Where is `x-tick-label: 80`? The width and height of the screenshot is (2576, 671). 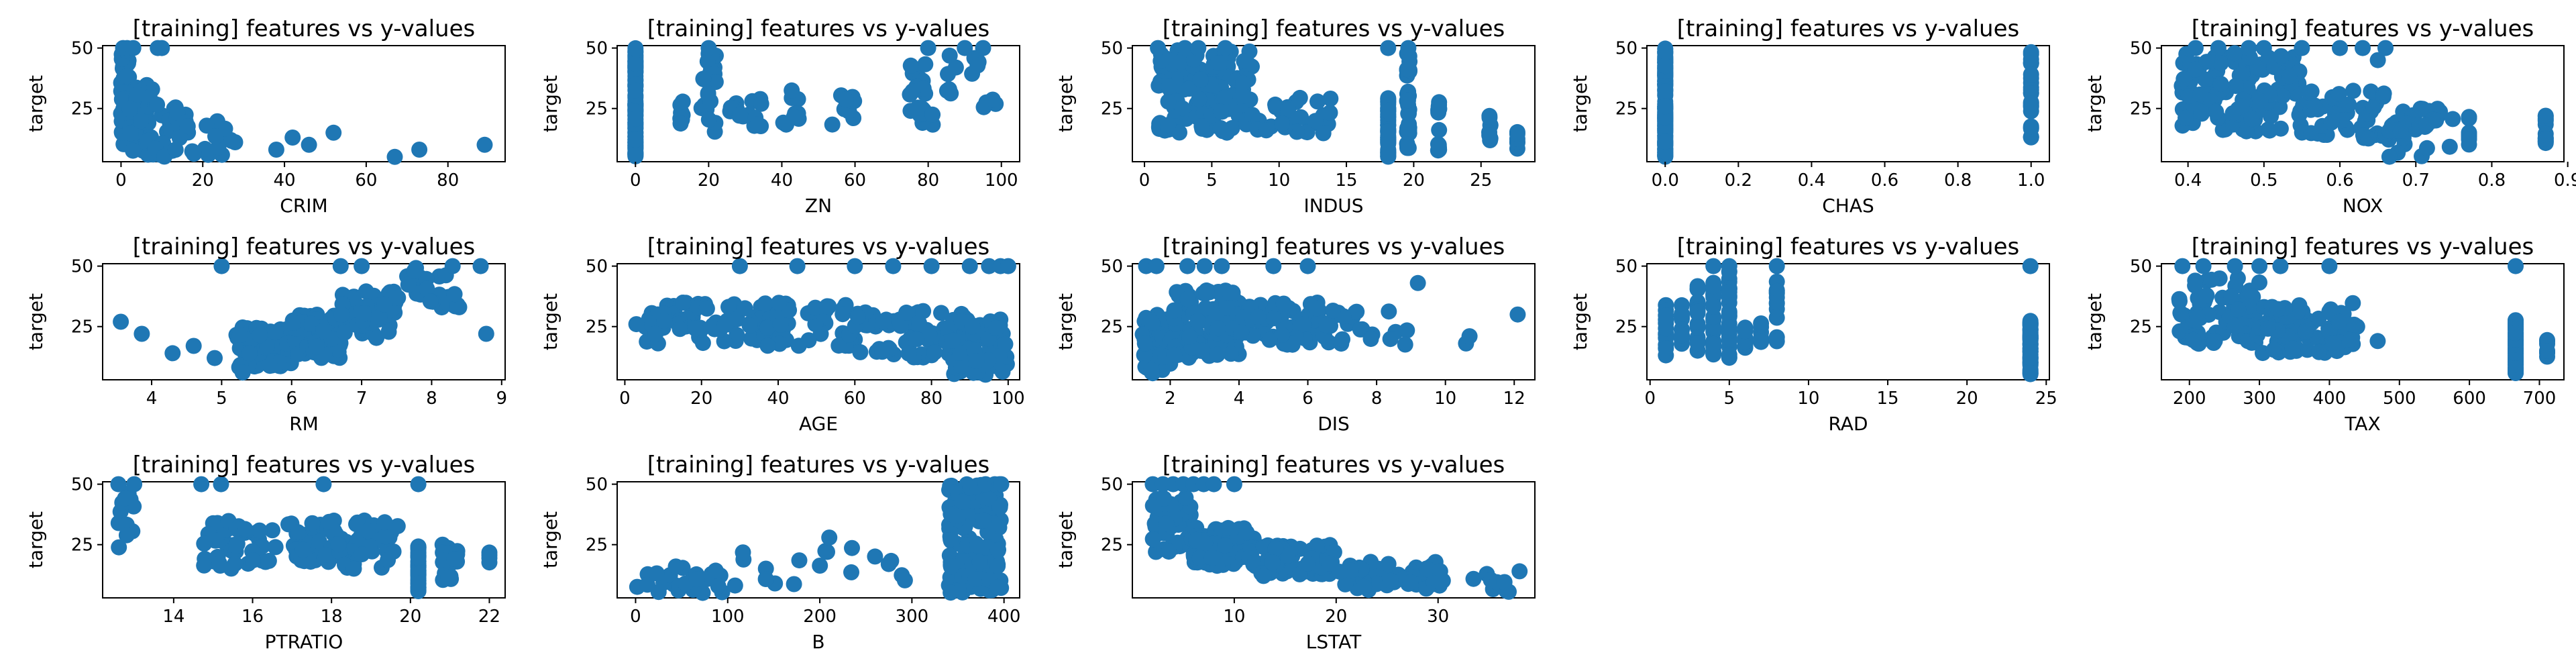 x-tick-label: 80 is located at coordinates (931, 399).